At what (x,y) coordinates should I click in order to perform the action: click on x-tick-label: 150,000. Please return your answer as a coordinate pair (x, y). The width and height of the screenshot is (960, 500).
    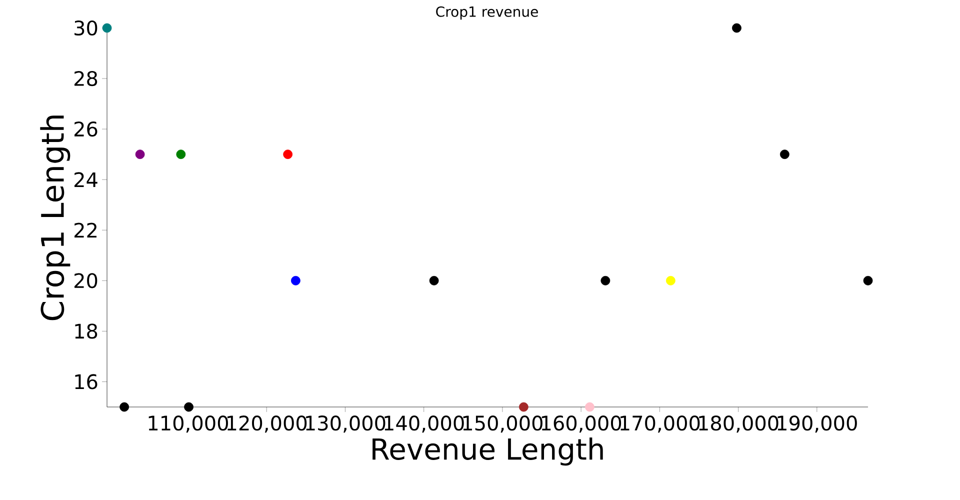
    Looking at the image, I should click on (502, 424).